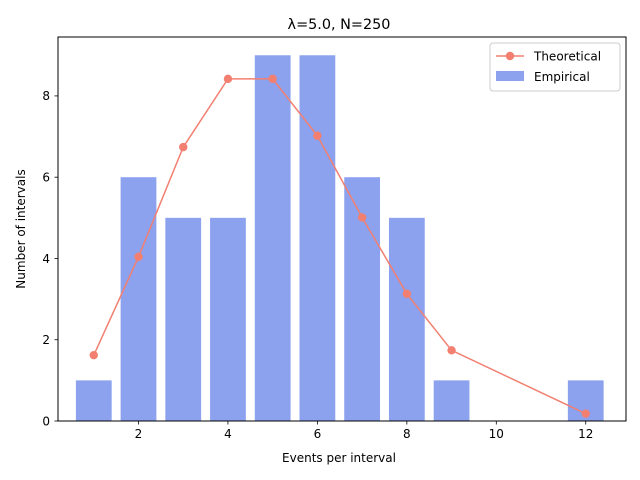 This screenshot has width=640, height=480. I want to click on y-axis-label: Number of intervals, so click(21, 228).